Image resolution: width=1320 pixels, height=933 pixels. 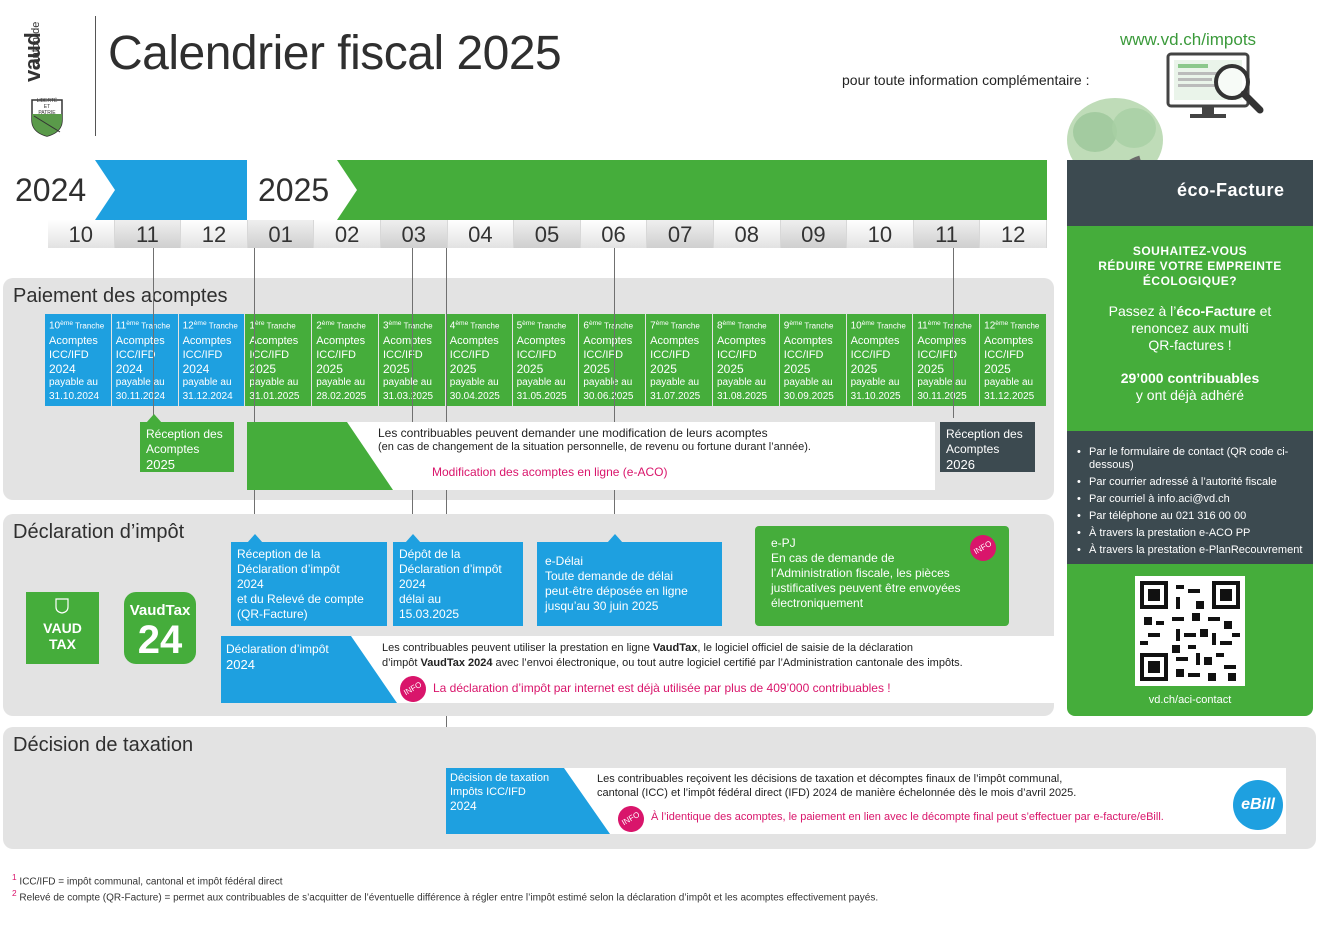 I want to click on tranche-year: 2024, so click(x=129, y=368).